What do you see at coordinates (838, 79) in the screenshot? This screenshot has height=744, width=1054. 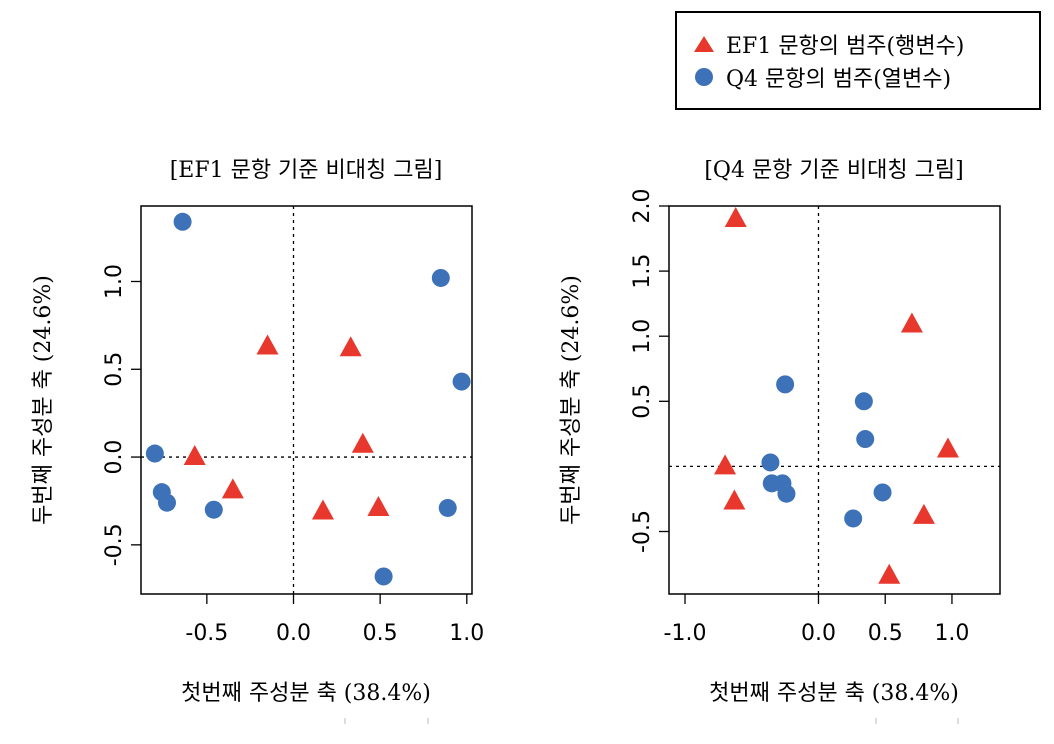 I see `legend-label-q4: Q4 문항의 범주(열변수)` at bounding box center [838, 79].